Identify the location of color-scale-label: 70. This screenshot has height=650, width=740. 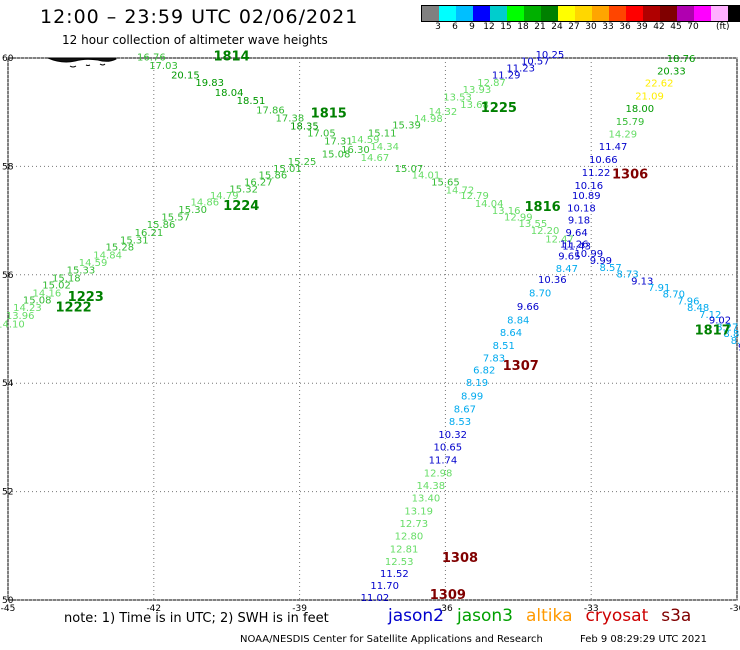
(693, 27).